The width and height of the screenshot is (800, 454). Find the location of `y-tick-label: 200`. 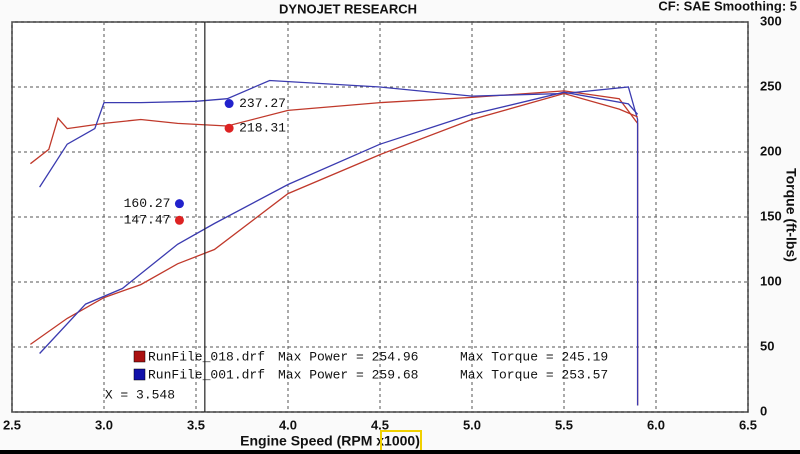

y-tick-label: 200 is located at coordinates (771, 150).